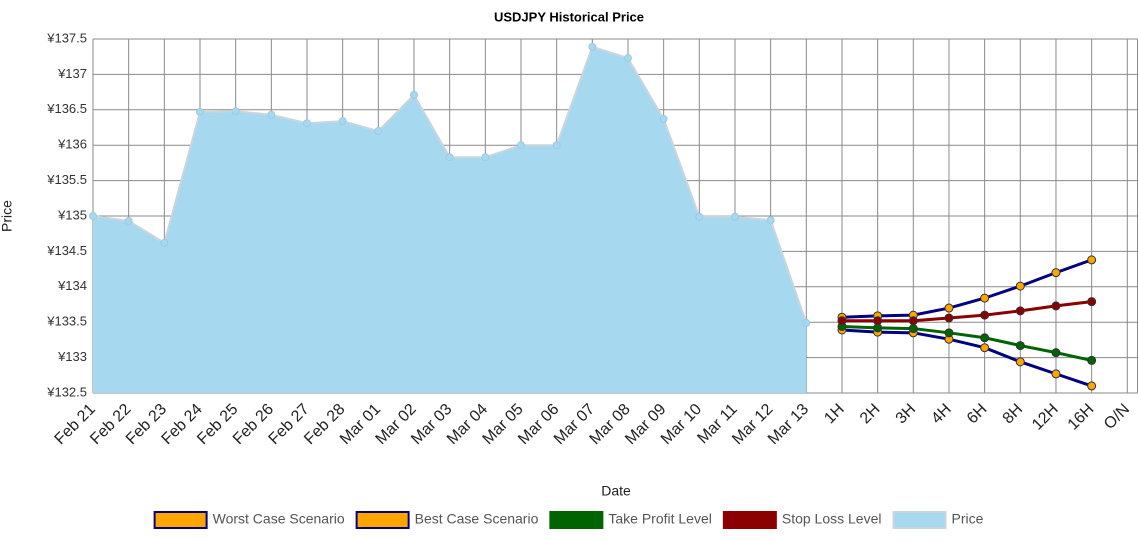 This screenshot has height=541, width=1138. What do you see at coordinates (477, 519) in the screenshot?
I see `legend-label: Best Case Scenario` at bounding box center [477, 519].